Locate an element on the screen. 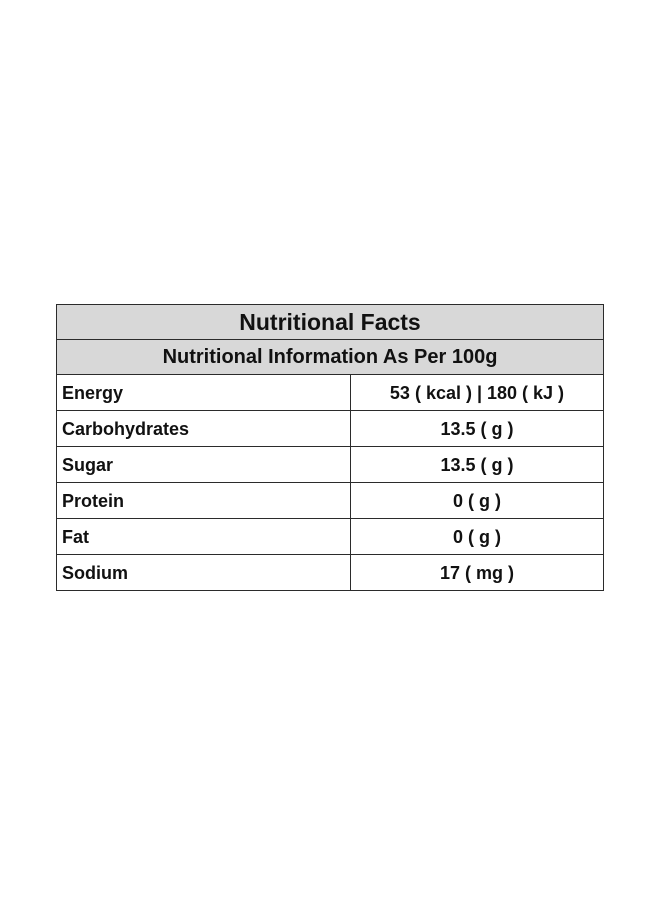 The height and width of the screenshot is (900, 660). nutrient-name: Carbohydrates is located at coordinates (203, 428).